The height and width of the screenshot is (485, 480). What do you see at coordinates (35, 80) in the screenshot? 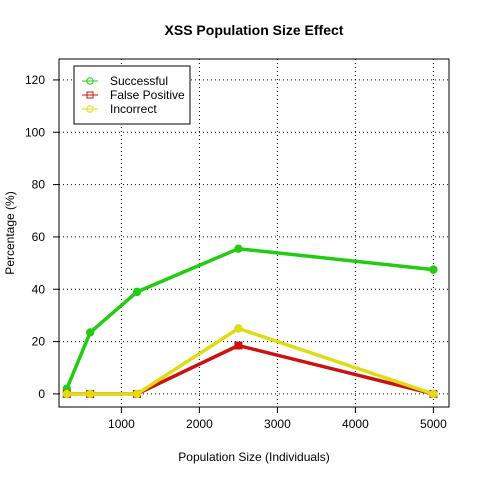
I see `y-tick-label: 120` at bounding box center [35, 80].